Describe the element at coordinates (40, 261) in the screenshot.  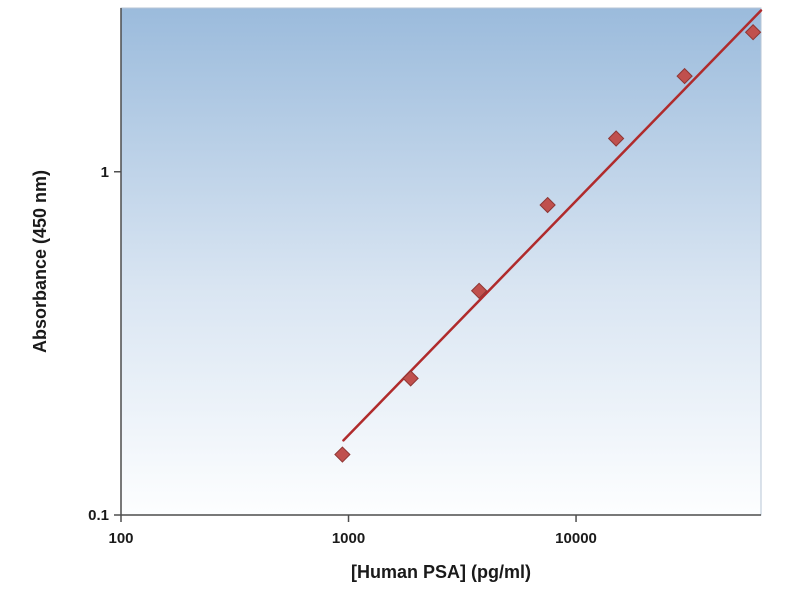
I see `y-axis-title: Absorbance (450 nm)` at that location.